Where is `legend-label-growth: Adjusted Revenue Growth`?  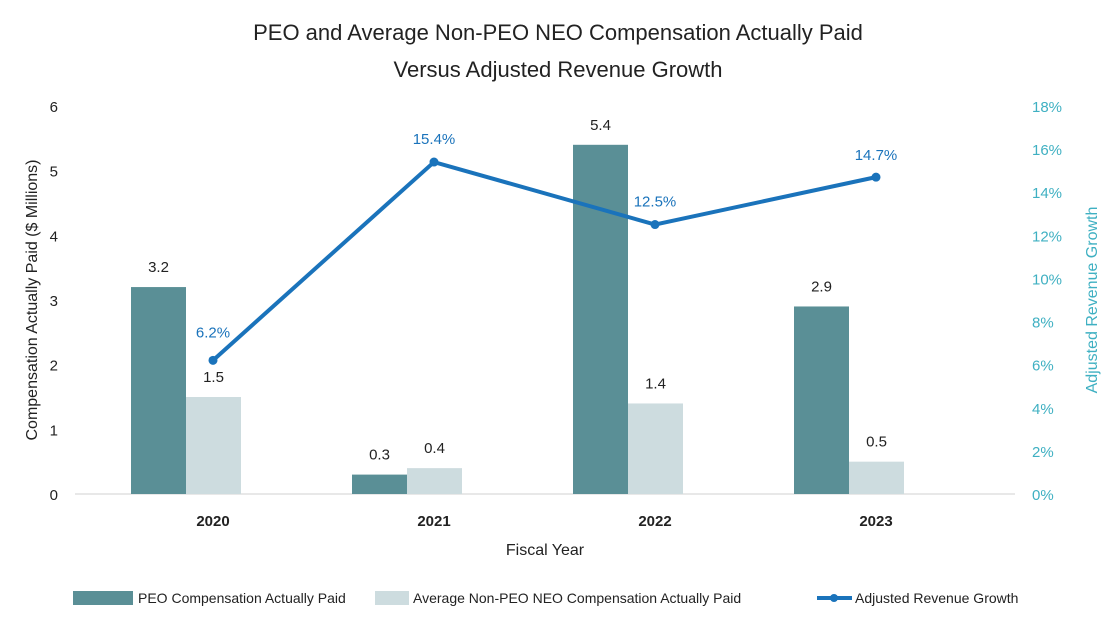 legend-label-growth: Adjusted Revenue Growth is located at coordinates (936, 598).